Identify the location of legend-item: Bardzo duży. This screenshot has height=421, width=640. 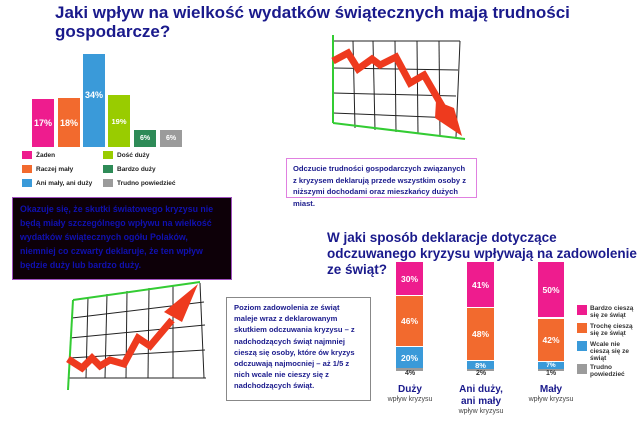
(129, 169).